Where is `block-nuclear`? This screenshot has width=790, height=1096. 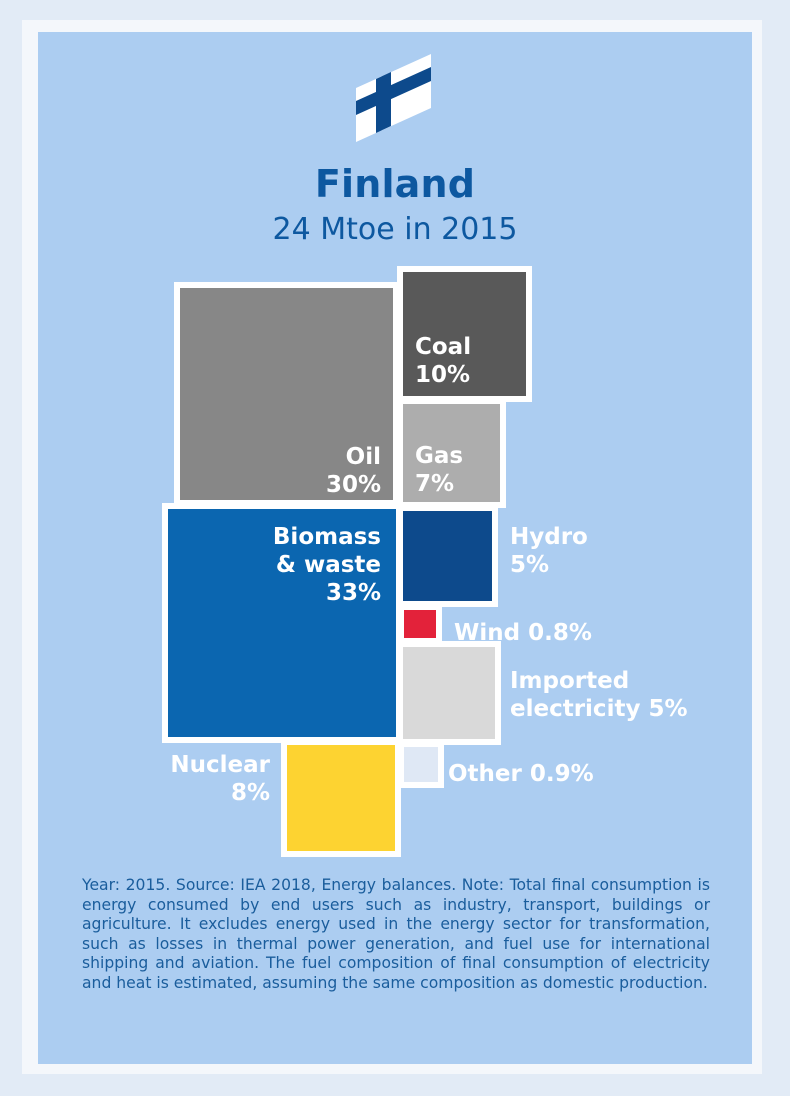
block-nuclear is located at coordinates (341, 798).